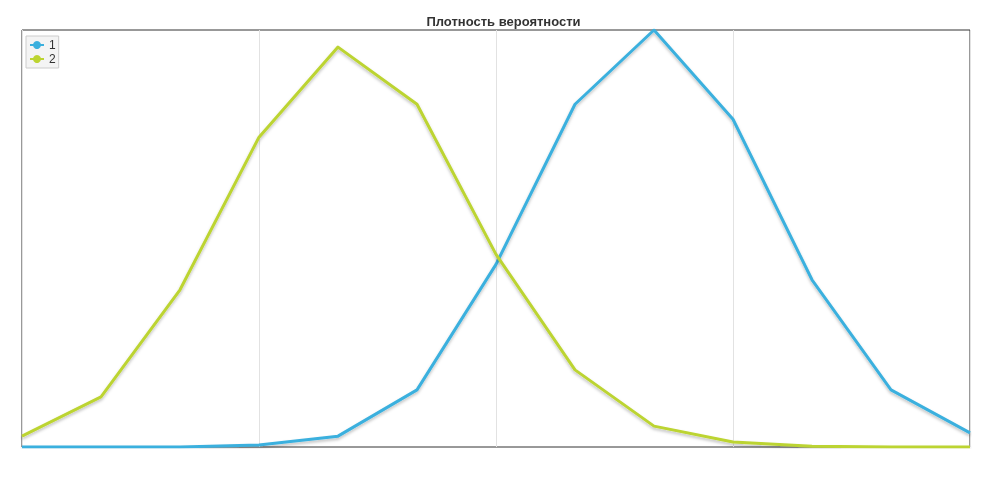  I want to click on legend-label: 2, so click(52, 59).